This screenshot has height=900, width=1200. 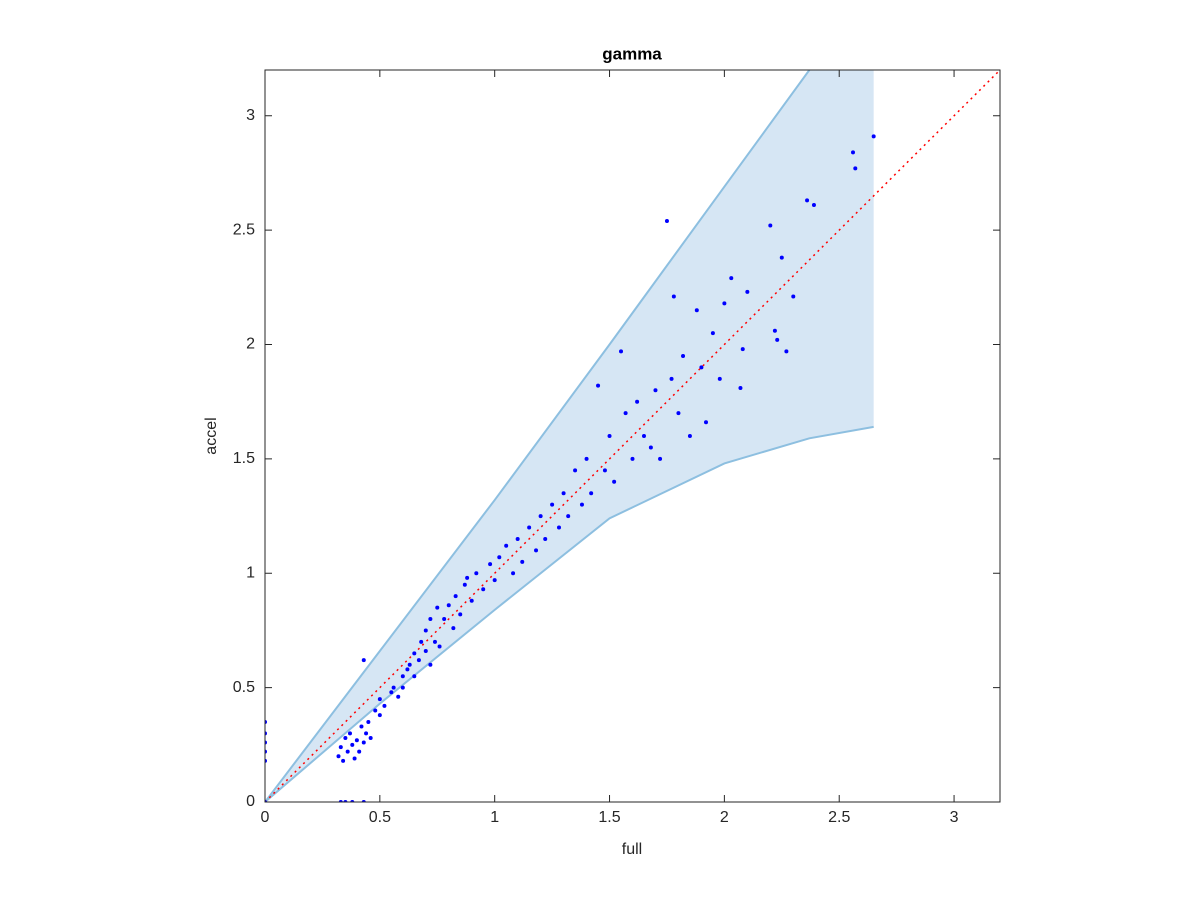 What do you see at coordinates (265, 817) in the screenshot?
I see `x-tick-label: 0` at bounding box center [265, 817].